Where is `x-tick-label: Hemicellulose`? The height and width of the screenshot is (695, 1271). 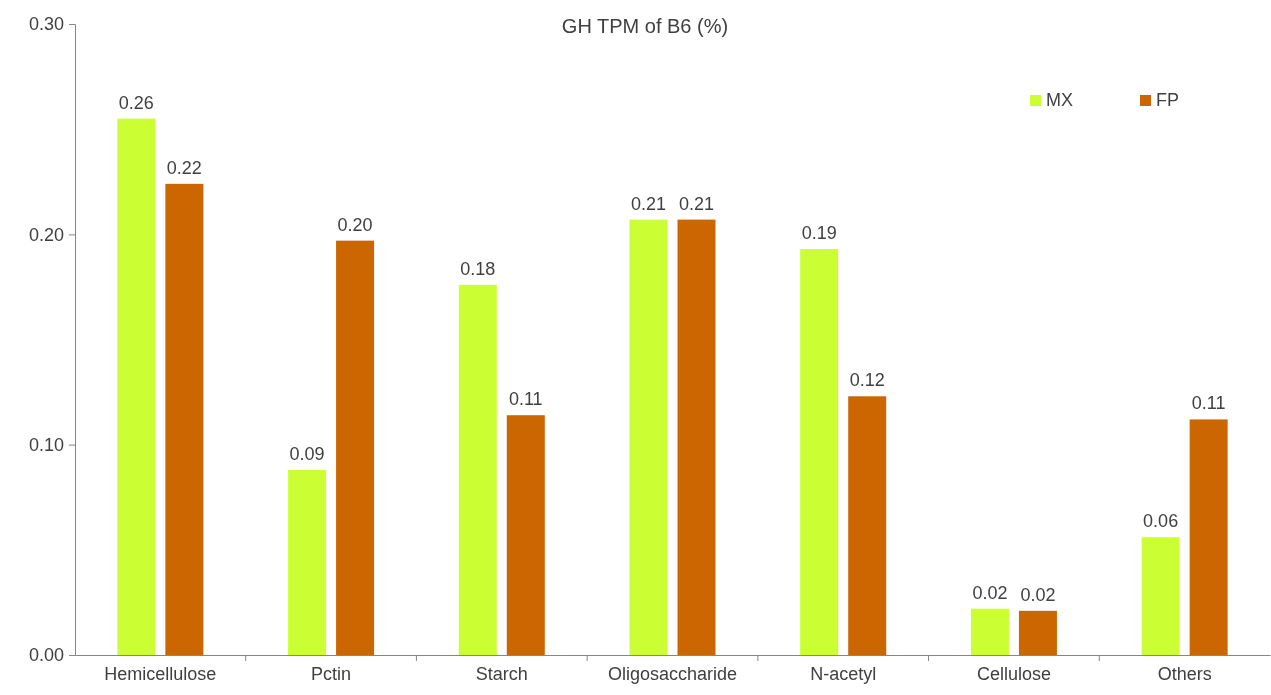 x-tick-label: Hemicellulose is located at coordinates (160, 673).